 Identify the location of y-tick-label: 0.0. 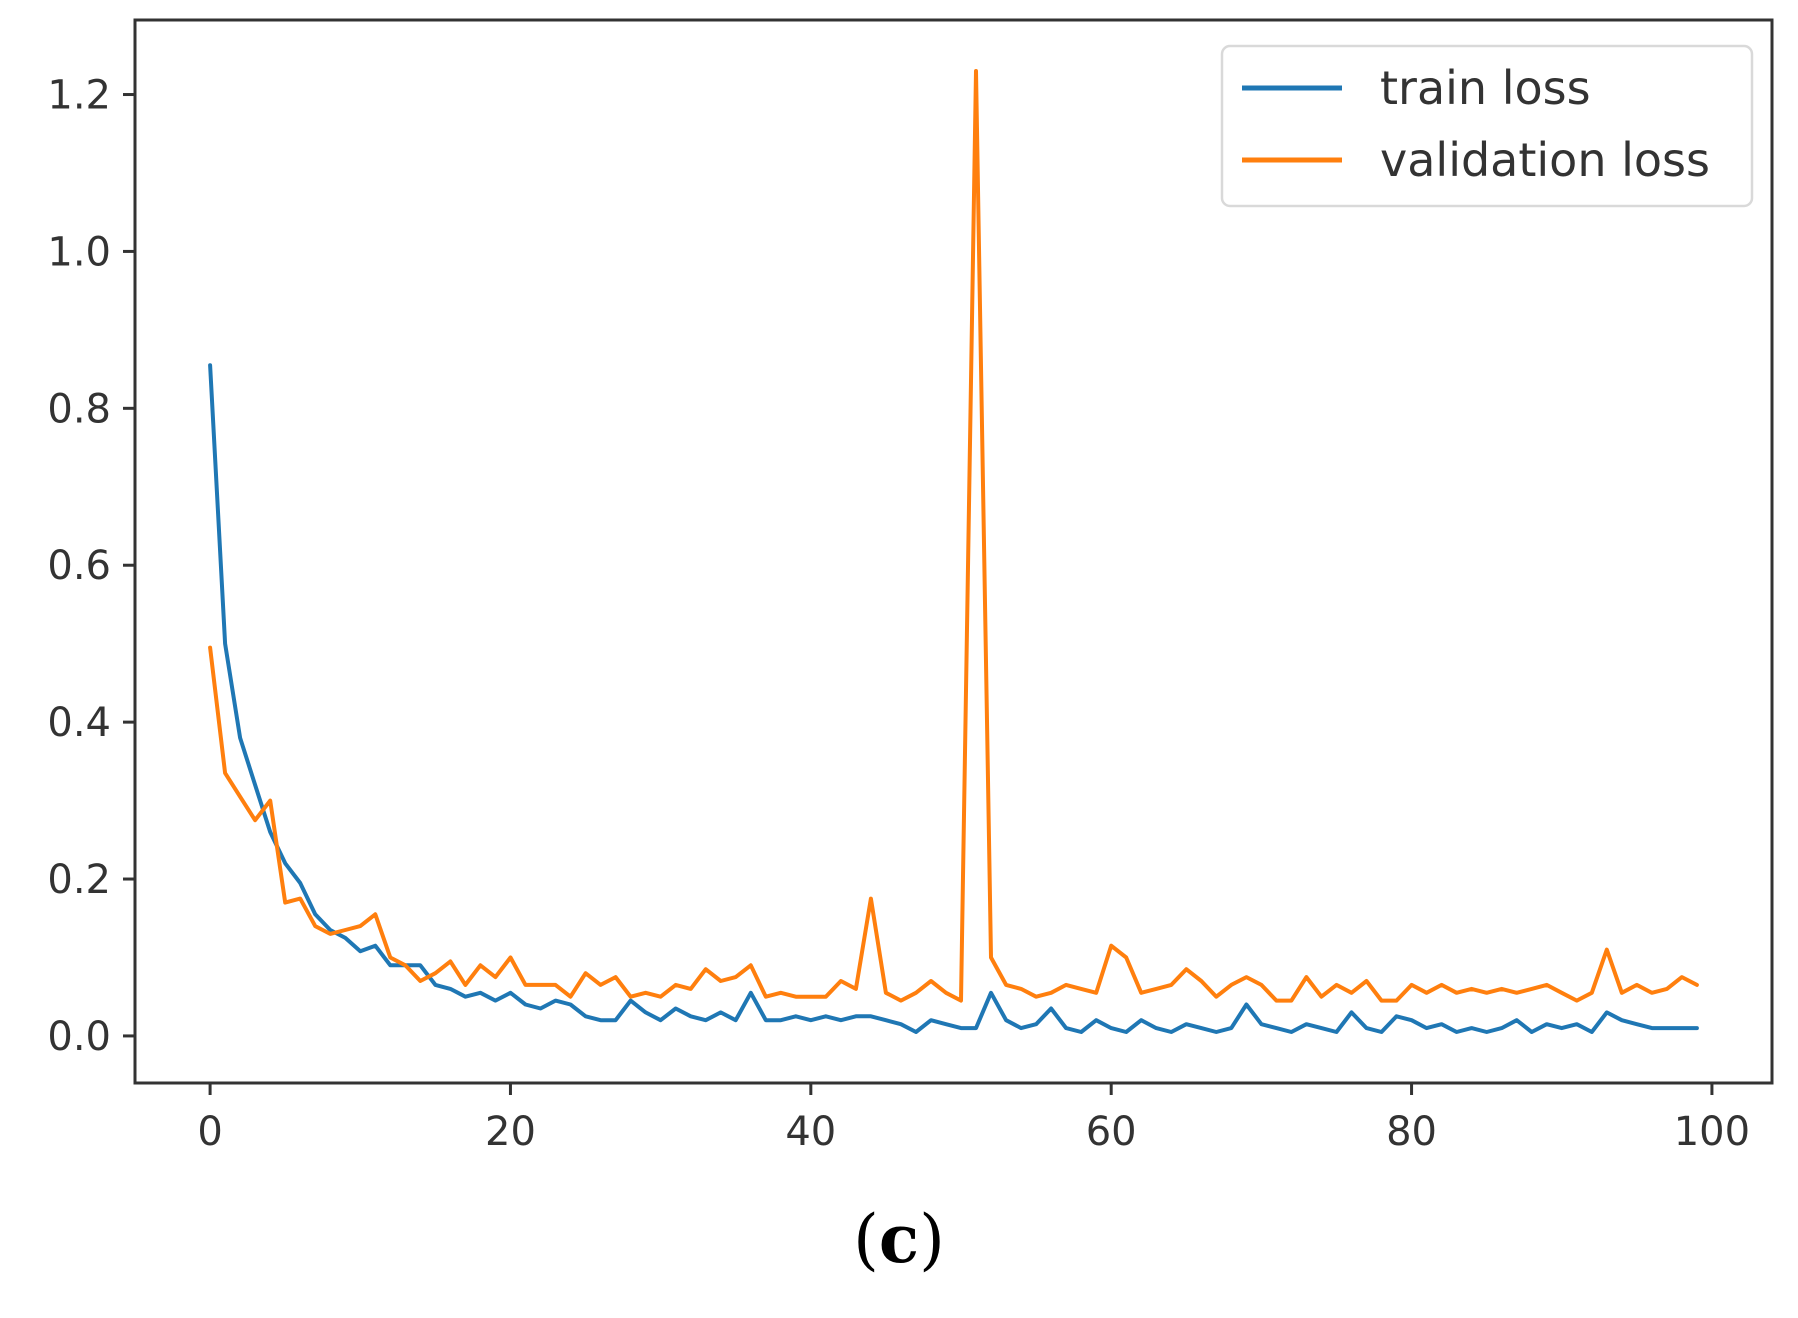
(79, 1037).